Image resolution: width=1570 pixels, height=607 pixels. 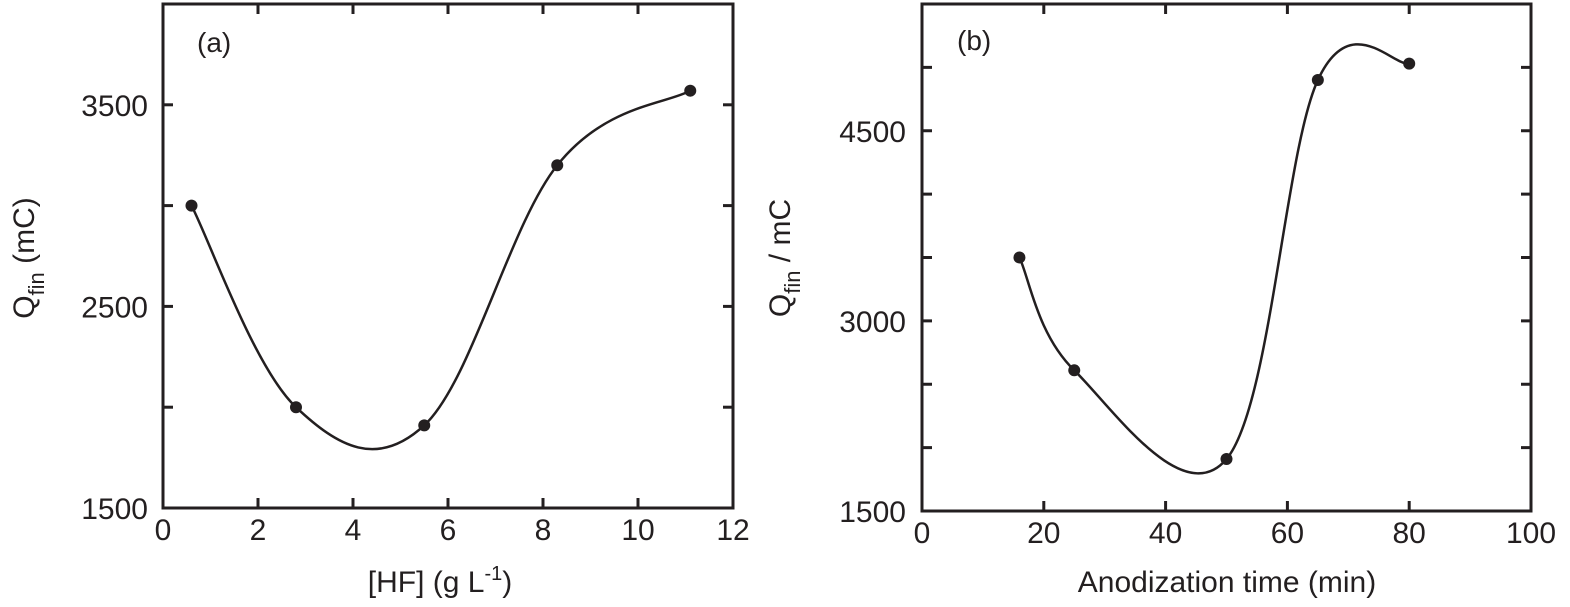 What do you see at coordinates (1227, 582) in the screenshot?
I see `panel-b-x-axis-label: Anodization time (min)` at bounding box center [1227, 582].